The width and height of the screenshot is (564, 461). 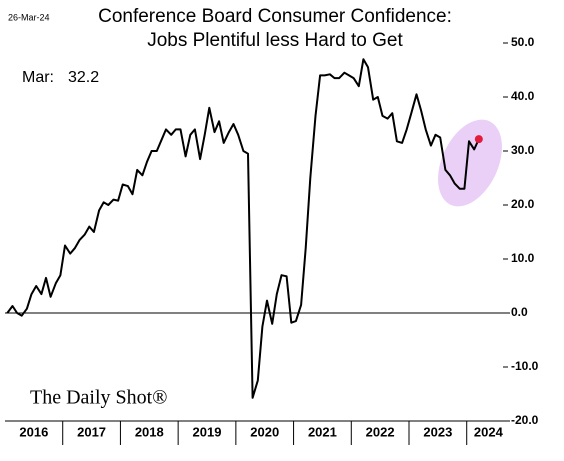 What do you see at coordinates (525, 420) in the screenshot?
I see `y-tick-label: -20.0` at bounding box center [525, 420].